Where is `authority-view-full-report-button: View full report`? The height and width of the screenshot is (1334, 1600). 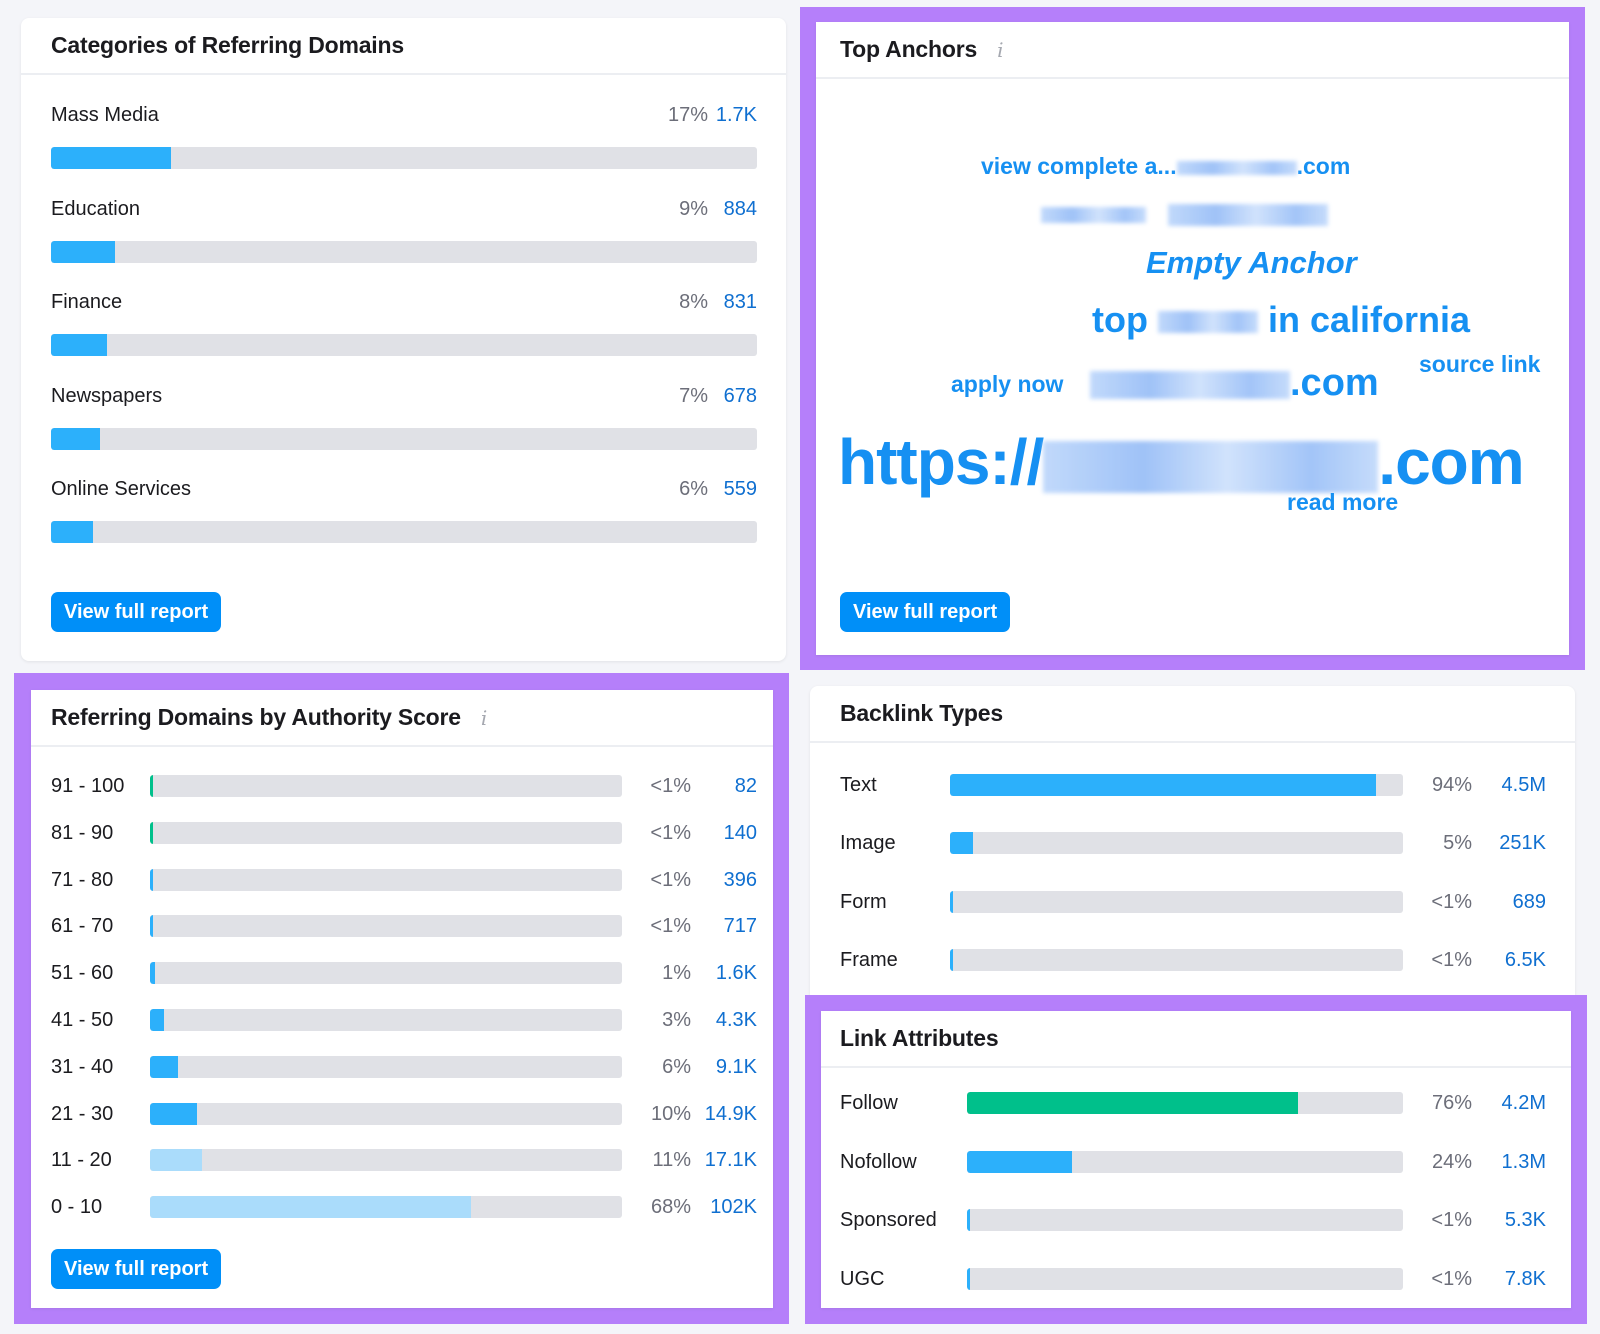
authority-view-full-report-button: View full report is located at coordinates (136, 1269).